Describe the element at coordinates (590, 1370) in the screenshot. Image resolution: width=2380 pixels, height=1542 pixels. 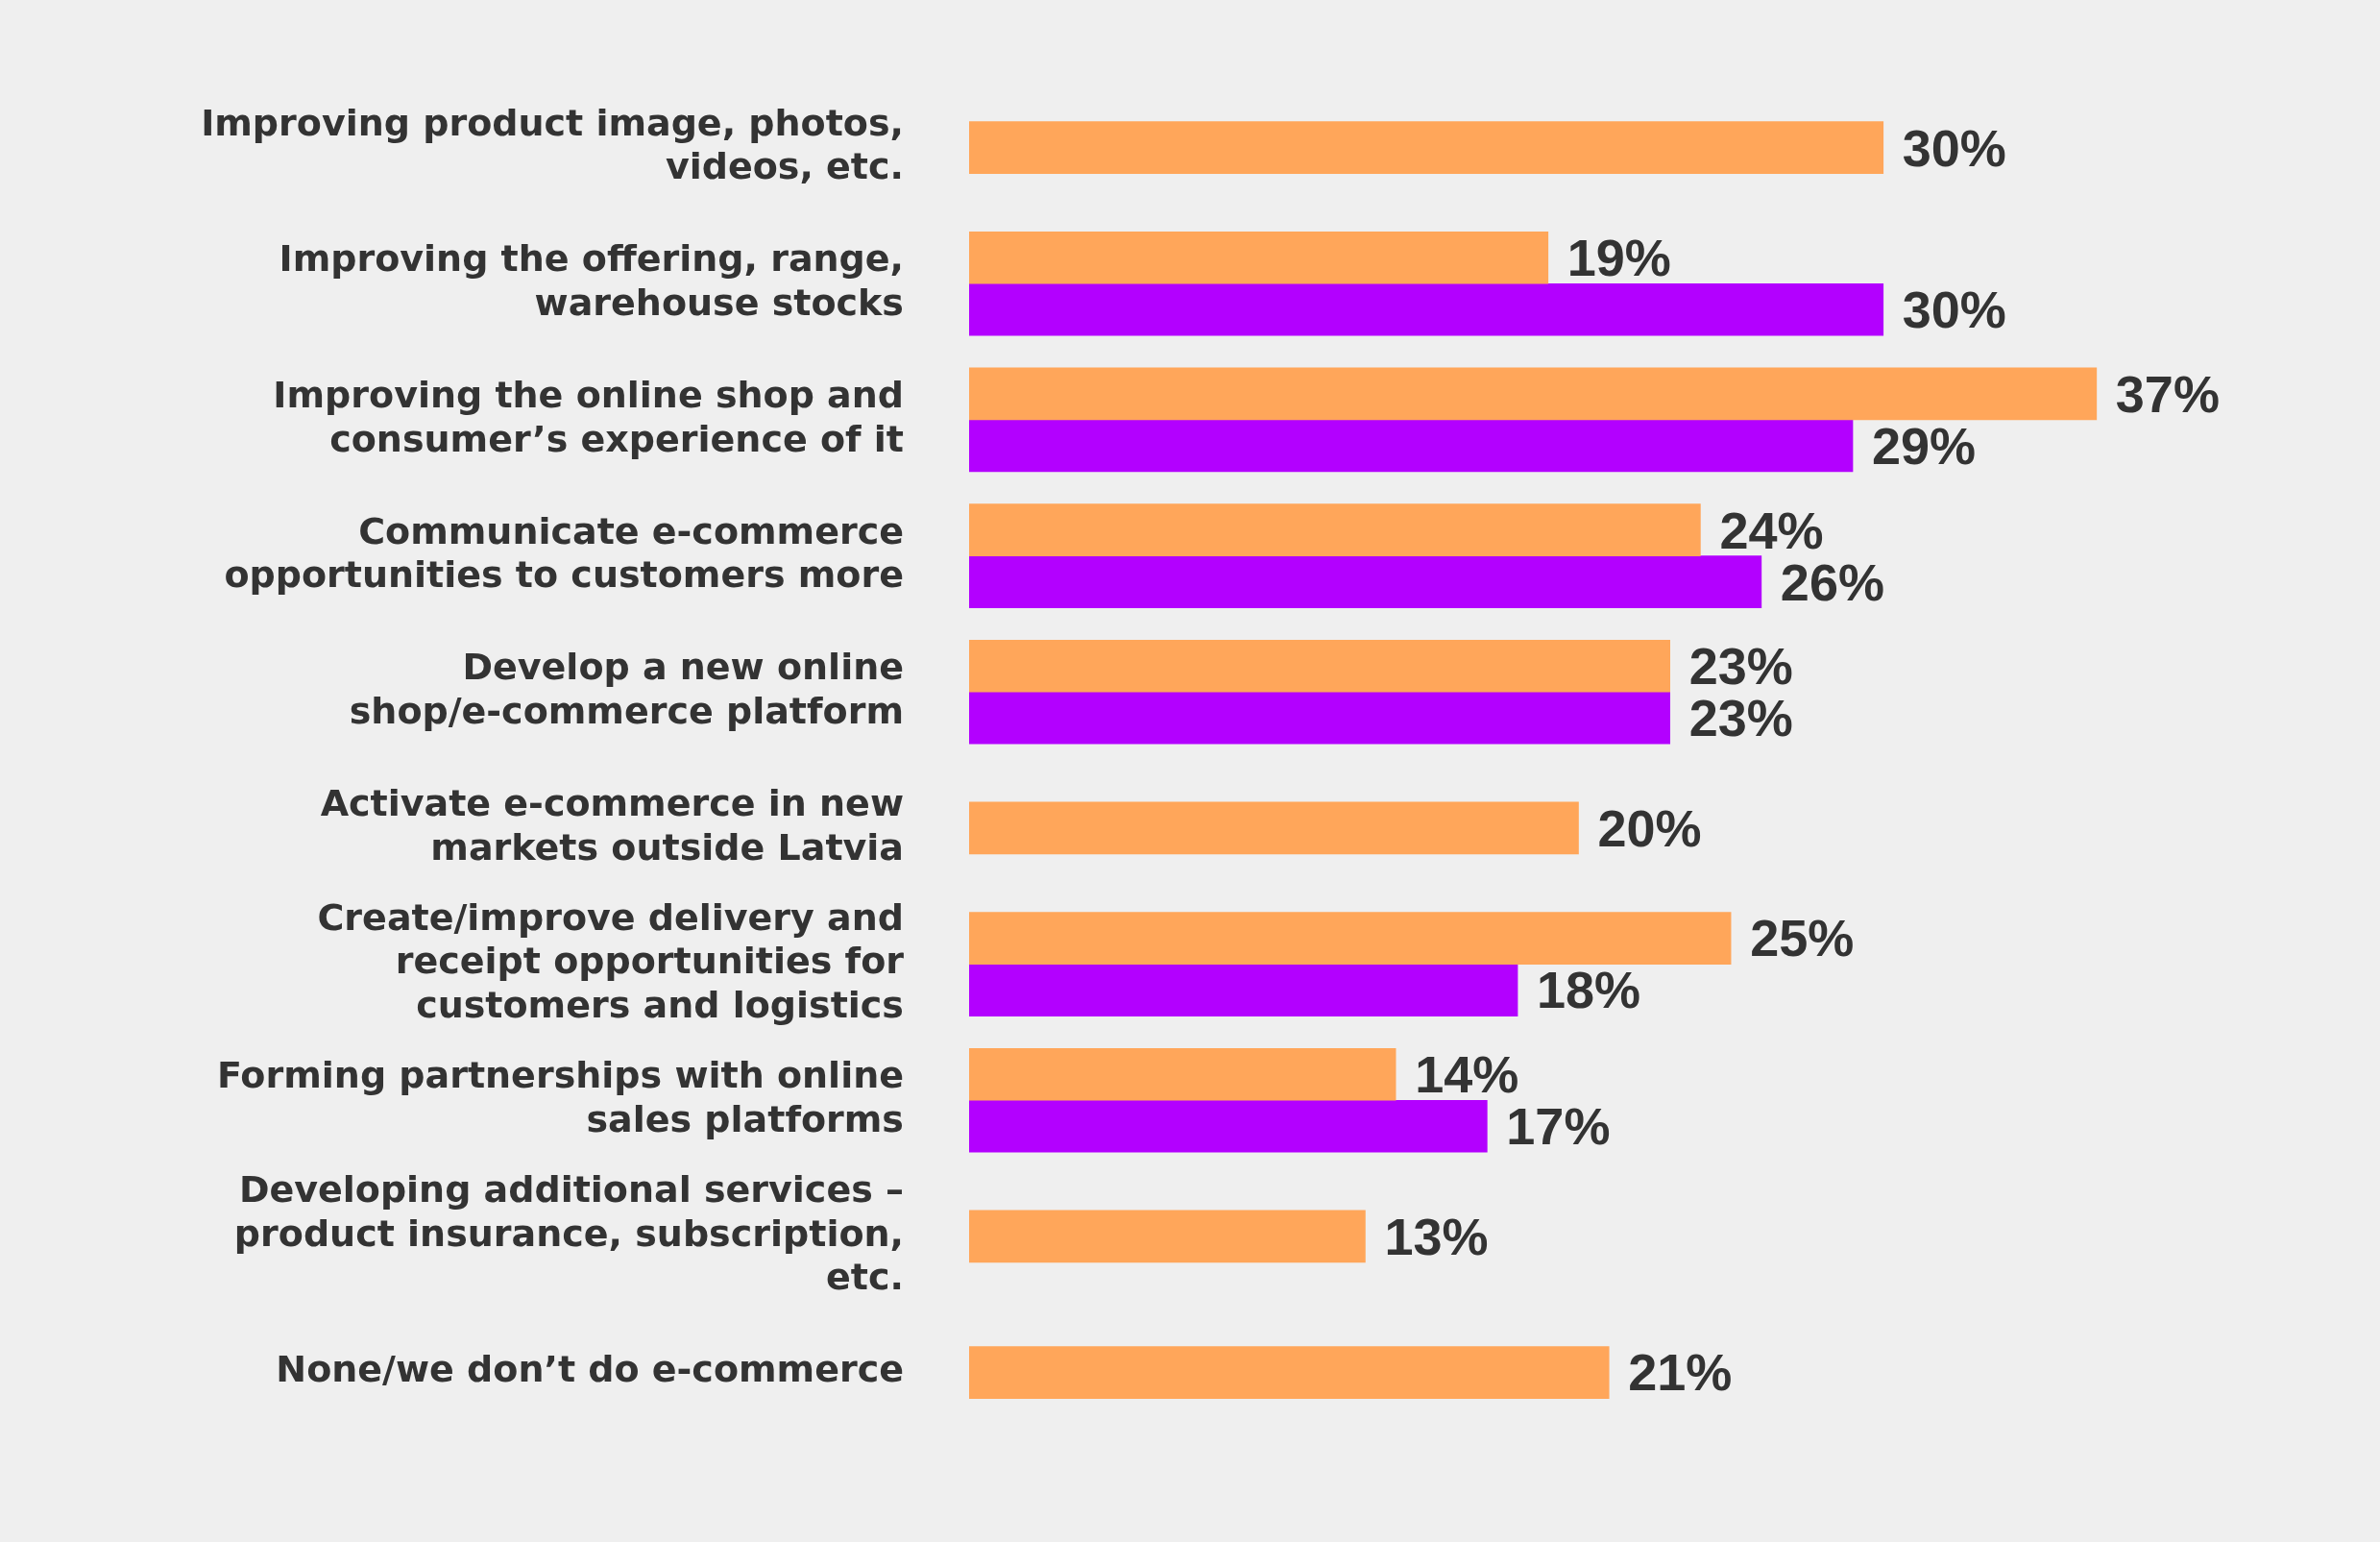
I see `y-tick-label: None/we don’t do e-commerce` at that location.